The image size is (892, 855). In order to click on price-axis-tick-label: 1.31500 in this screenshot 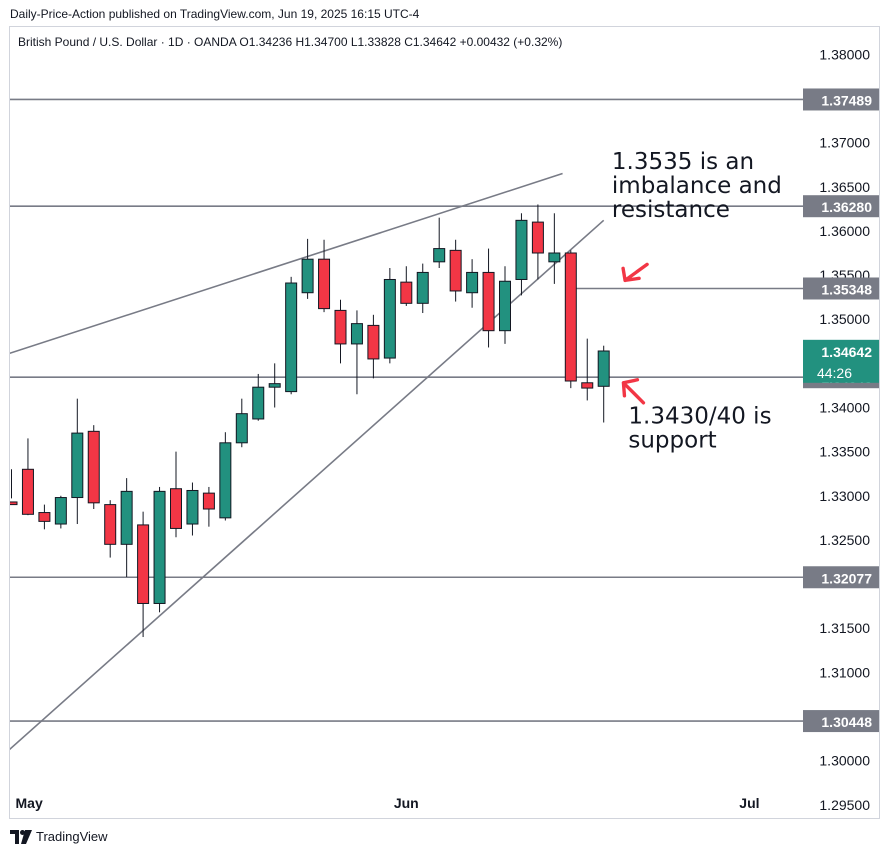, I will do `click(844, 628)`.